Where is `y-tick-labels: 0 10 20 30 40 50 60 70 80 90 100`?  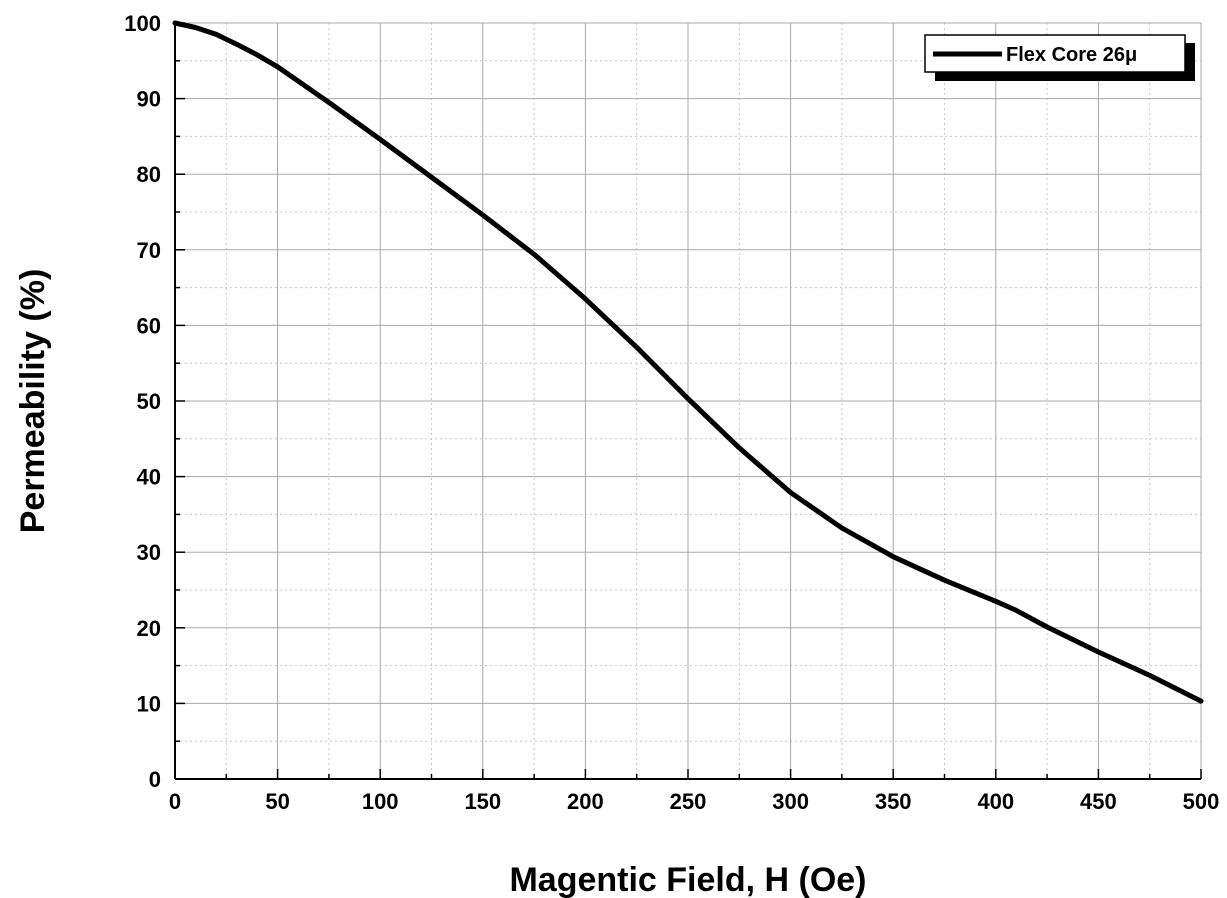 y-tick-labels: 0 10 20 30 40 50 60 70 80 90 100 is located at coordinates (142, 401).